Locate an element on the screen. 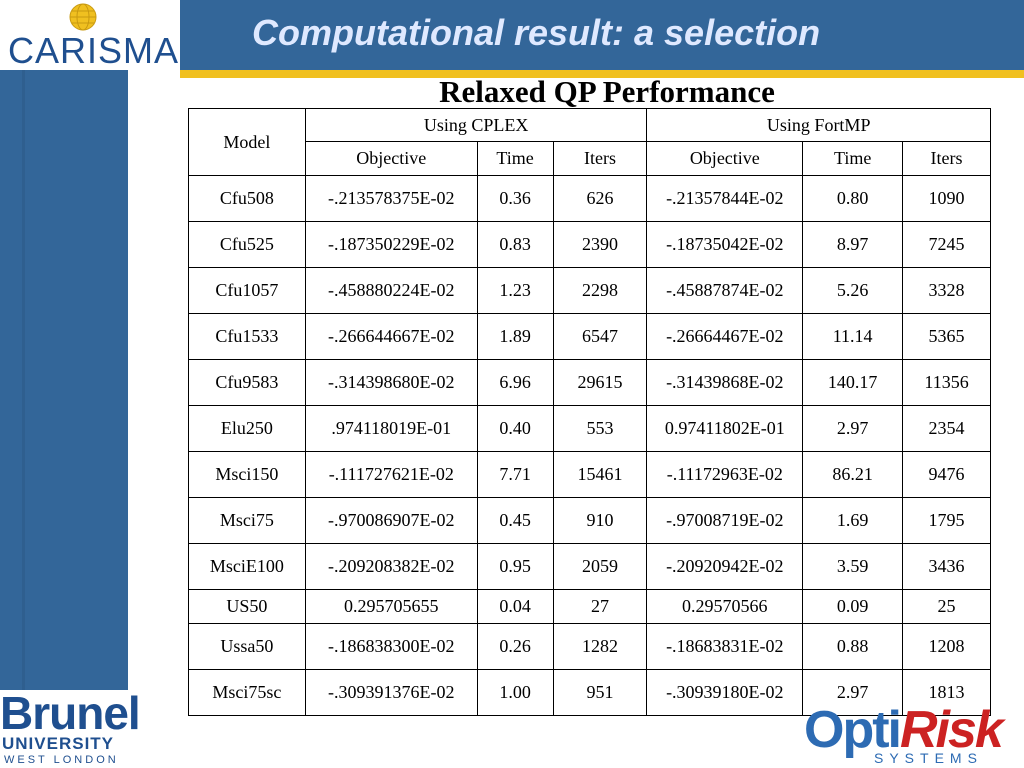 The image size is (1024, 768). table-cell: 6.96 is located at coordinates (515, 382).